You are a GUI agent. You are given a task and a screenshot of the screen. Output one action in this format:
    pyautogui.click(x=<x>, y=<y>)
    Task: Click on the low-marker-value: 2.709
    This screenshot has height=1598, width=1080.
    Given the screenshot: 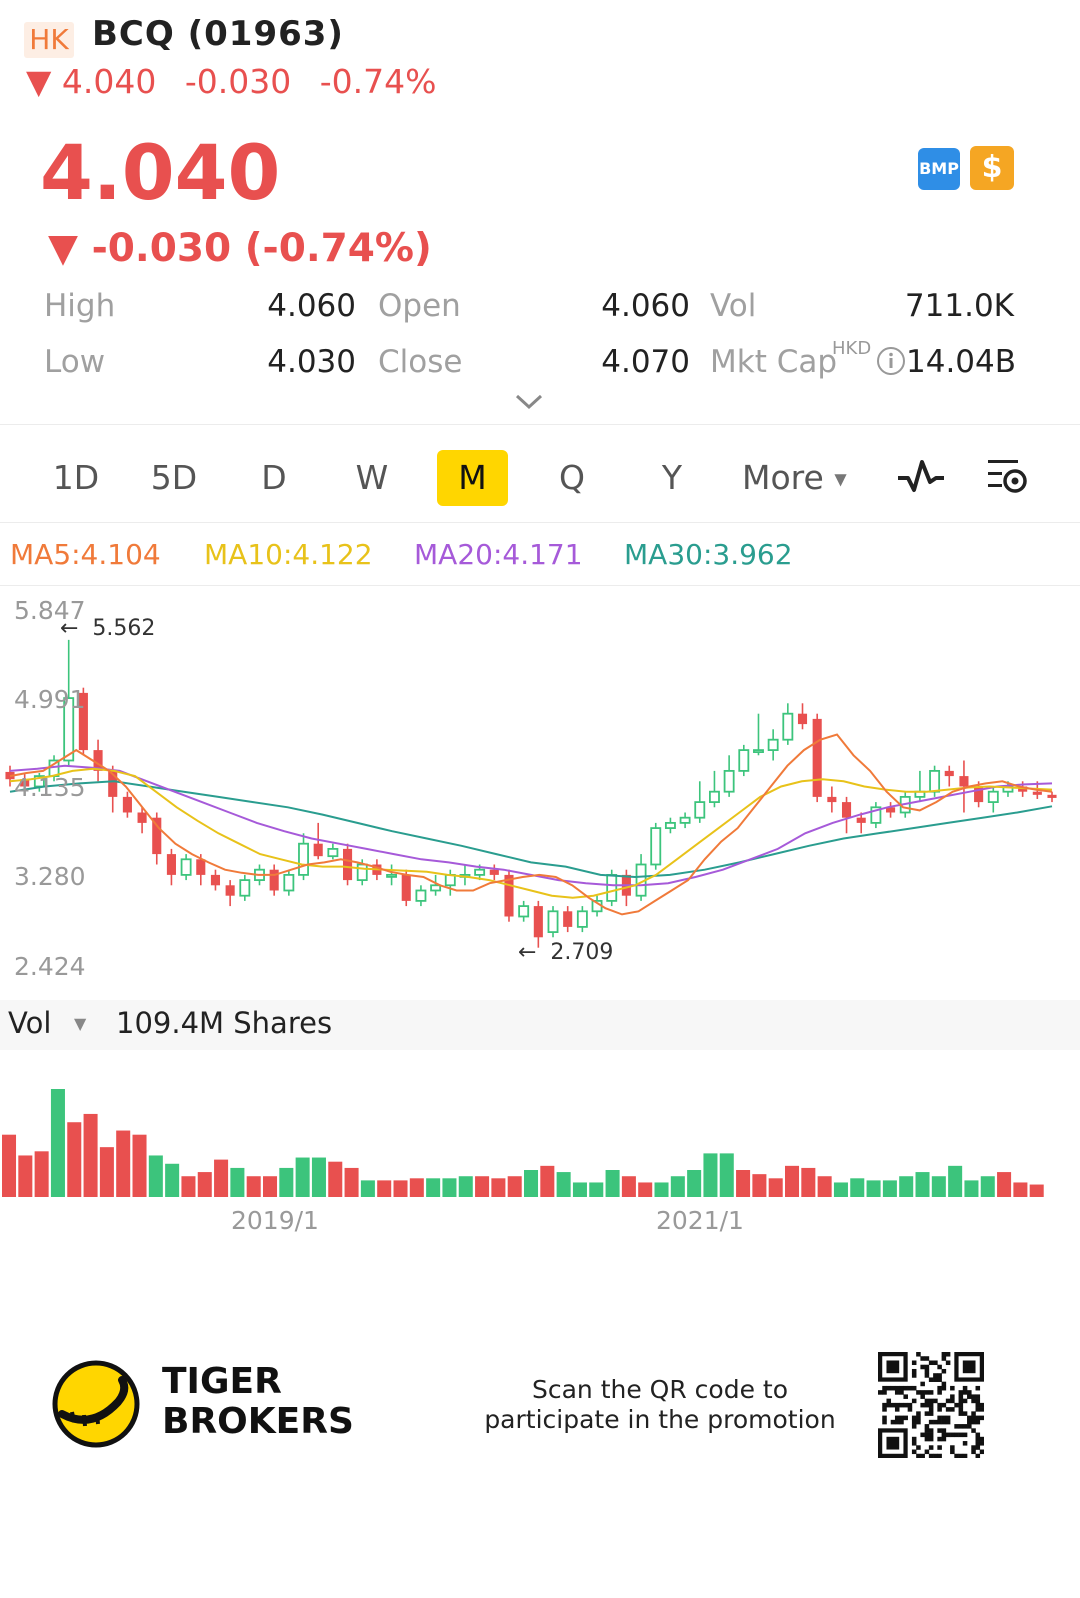 What is the action you would take?
    pyautogui.click(x=582, y=952)
    